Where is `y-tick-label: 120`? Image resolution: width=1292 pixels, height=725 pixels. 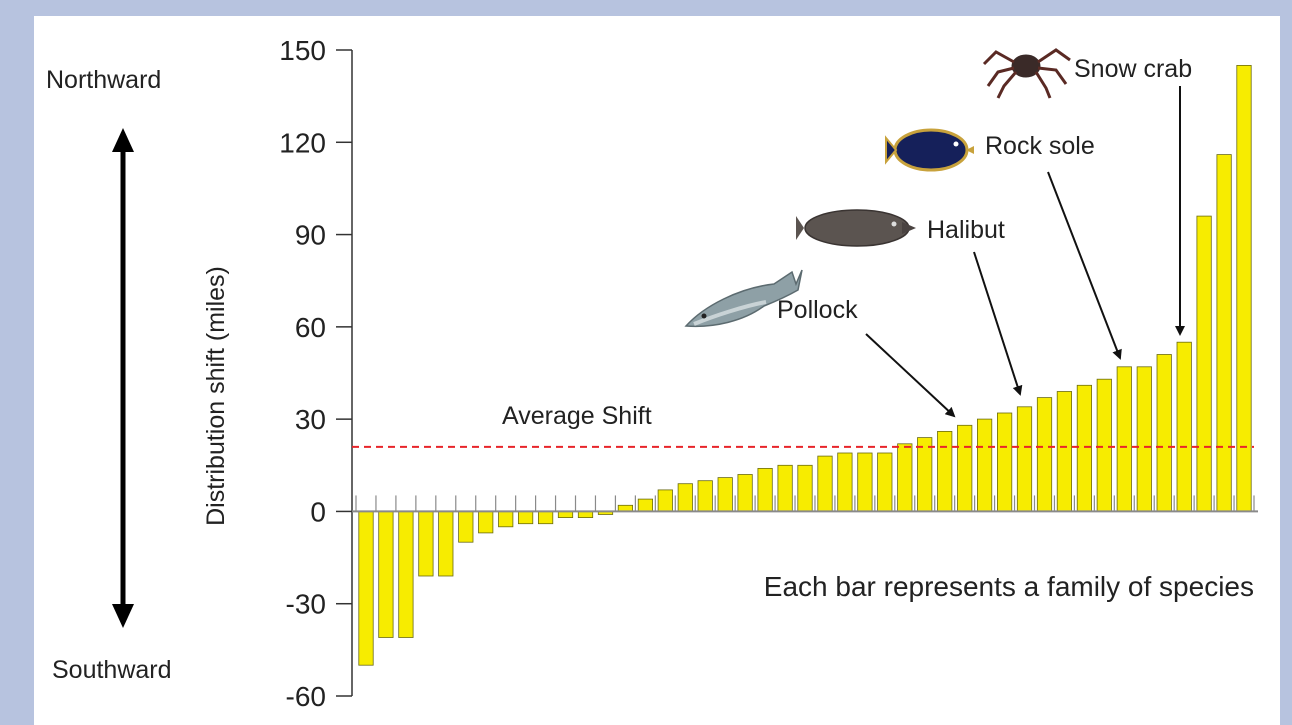
y-tick-label: 120 is located at coordinates (302, 142).